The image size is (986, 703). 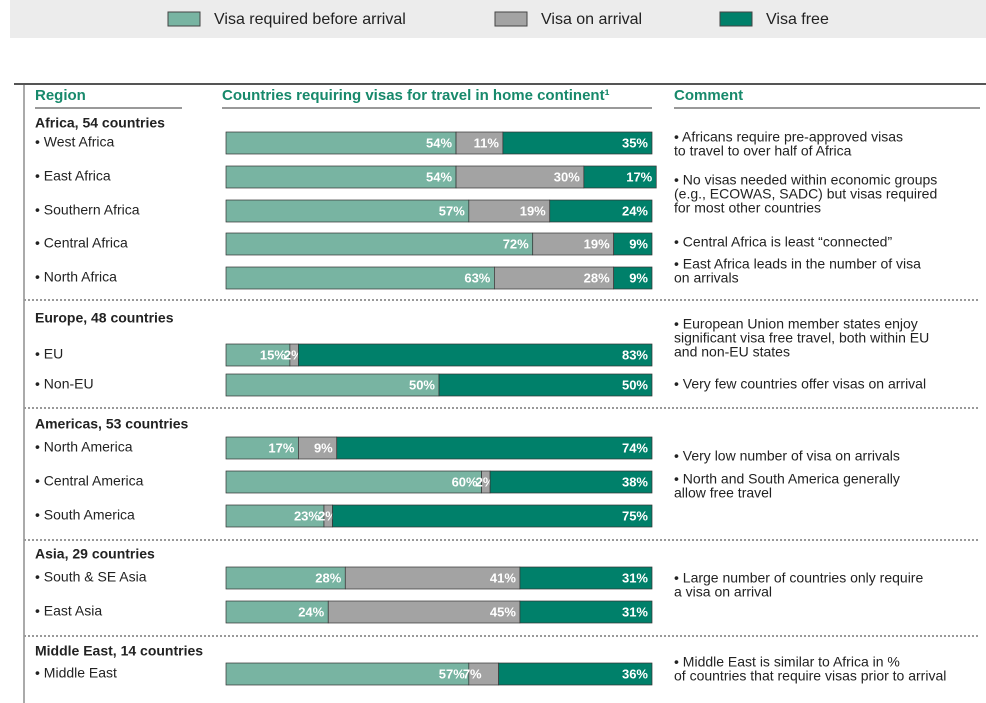 I want to click on legend-label: Visa on arrival, so click(x=591, y=19).